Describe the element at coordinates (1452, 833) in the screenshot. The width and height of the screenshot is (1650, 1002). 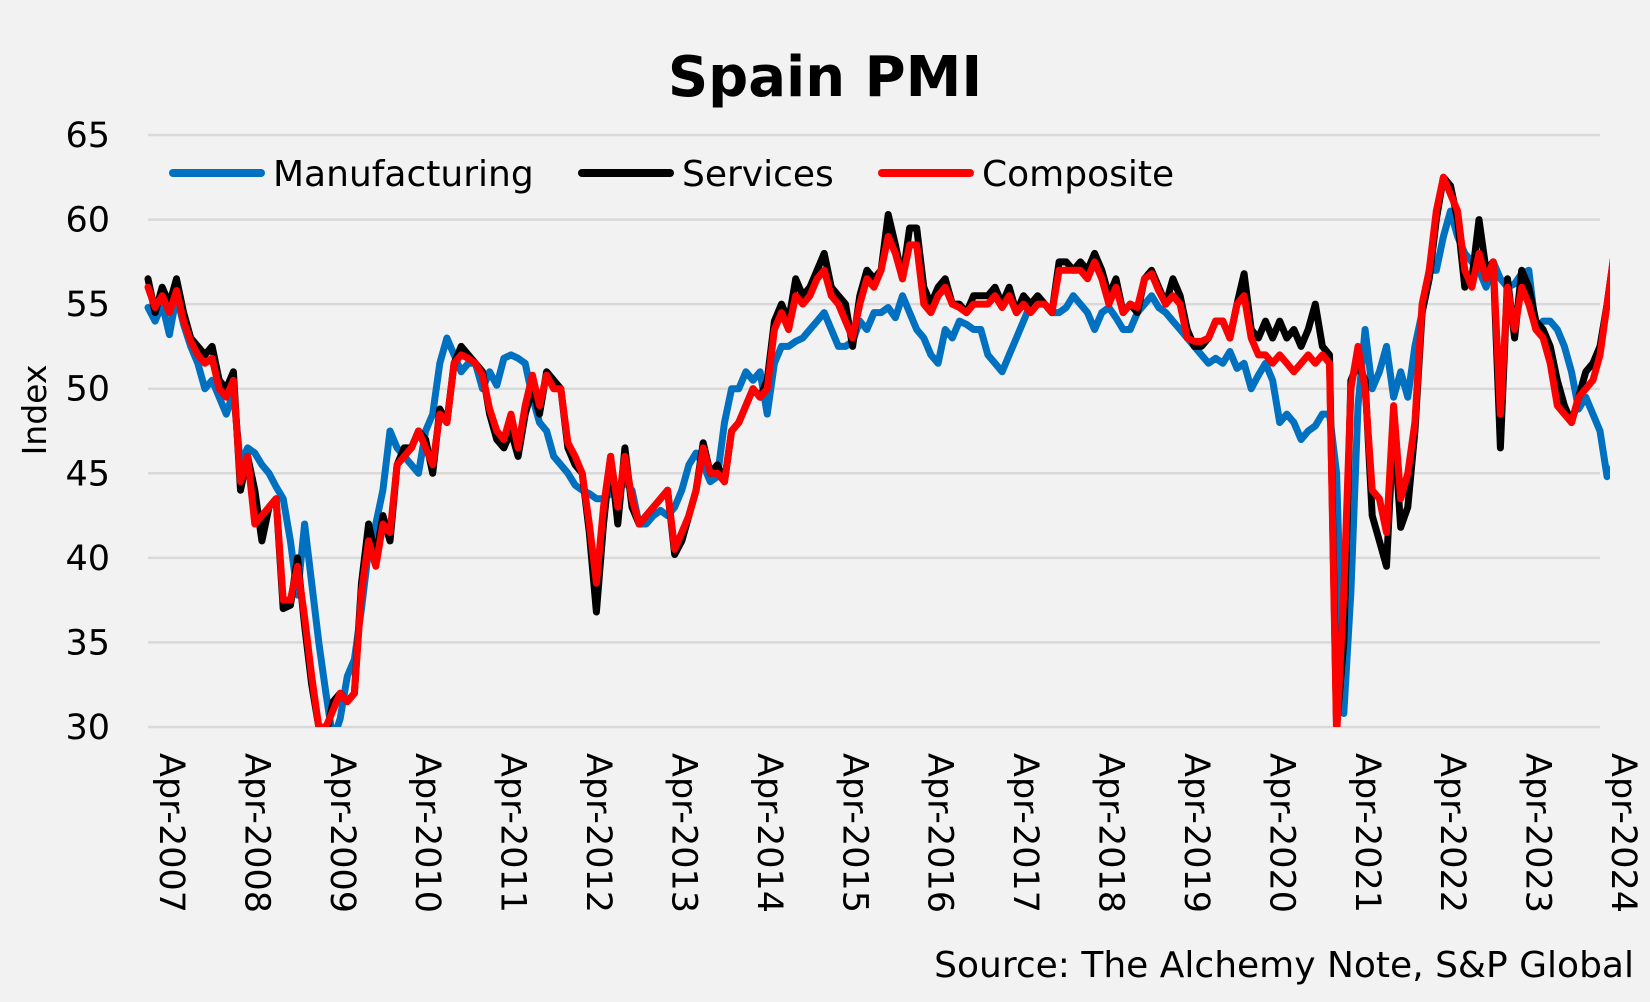
I see `x-tick-label: Apr-2022` at that location.